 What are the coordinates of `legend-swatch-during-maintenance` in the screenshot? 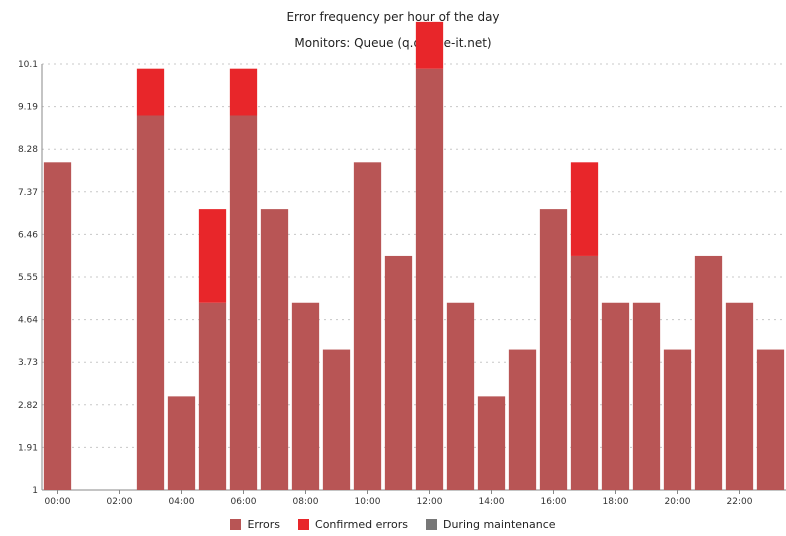 It's located at (431, 524).